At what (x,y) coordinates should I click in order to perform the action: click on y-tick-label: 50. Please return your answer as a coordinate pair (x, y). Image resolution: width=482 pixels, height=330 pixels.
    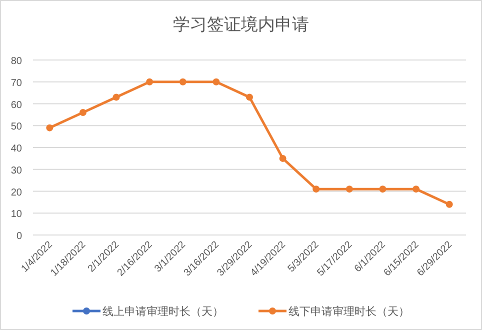
    Looking at the image, I should click on (16, 127).